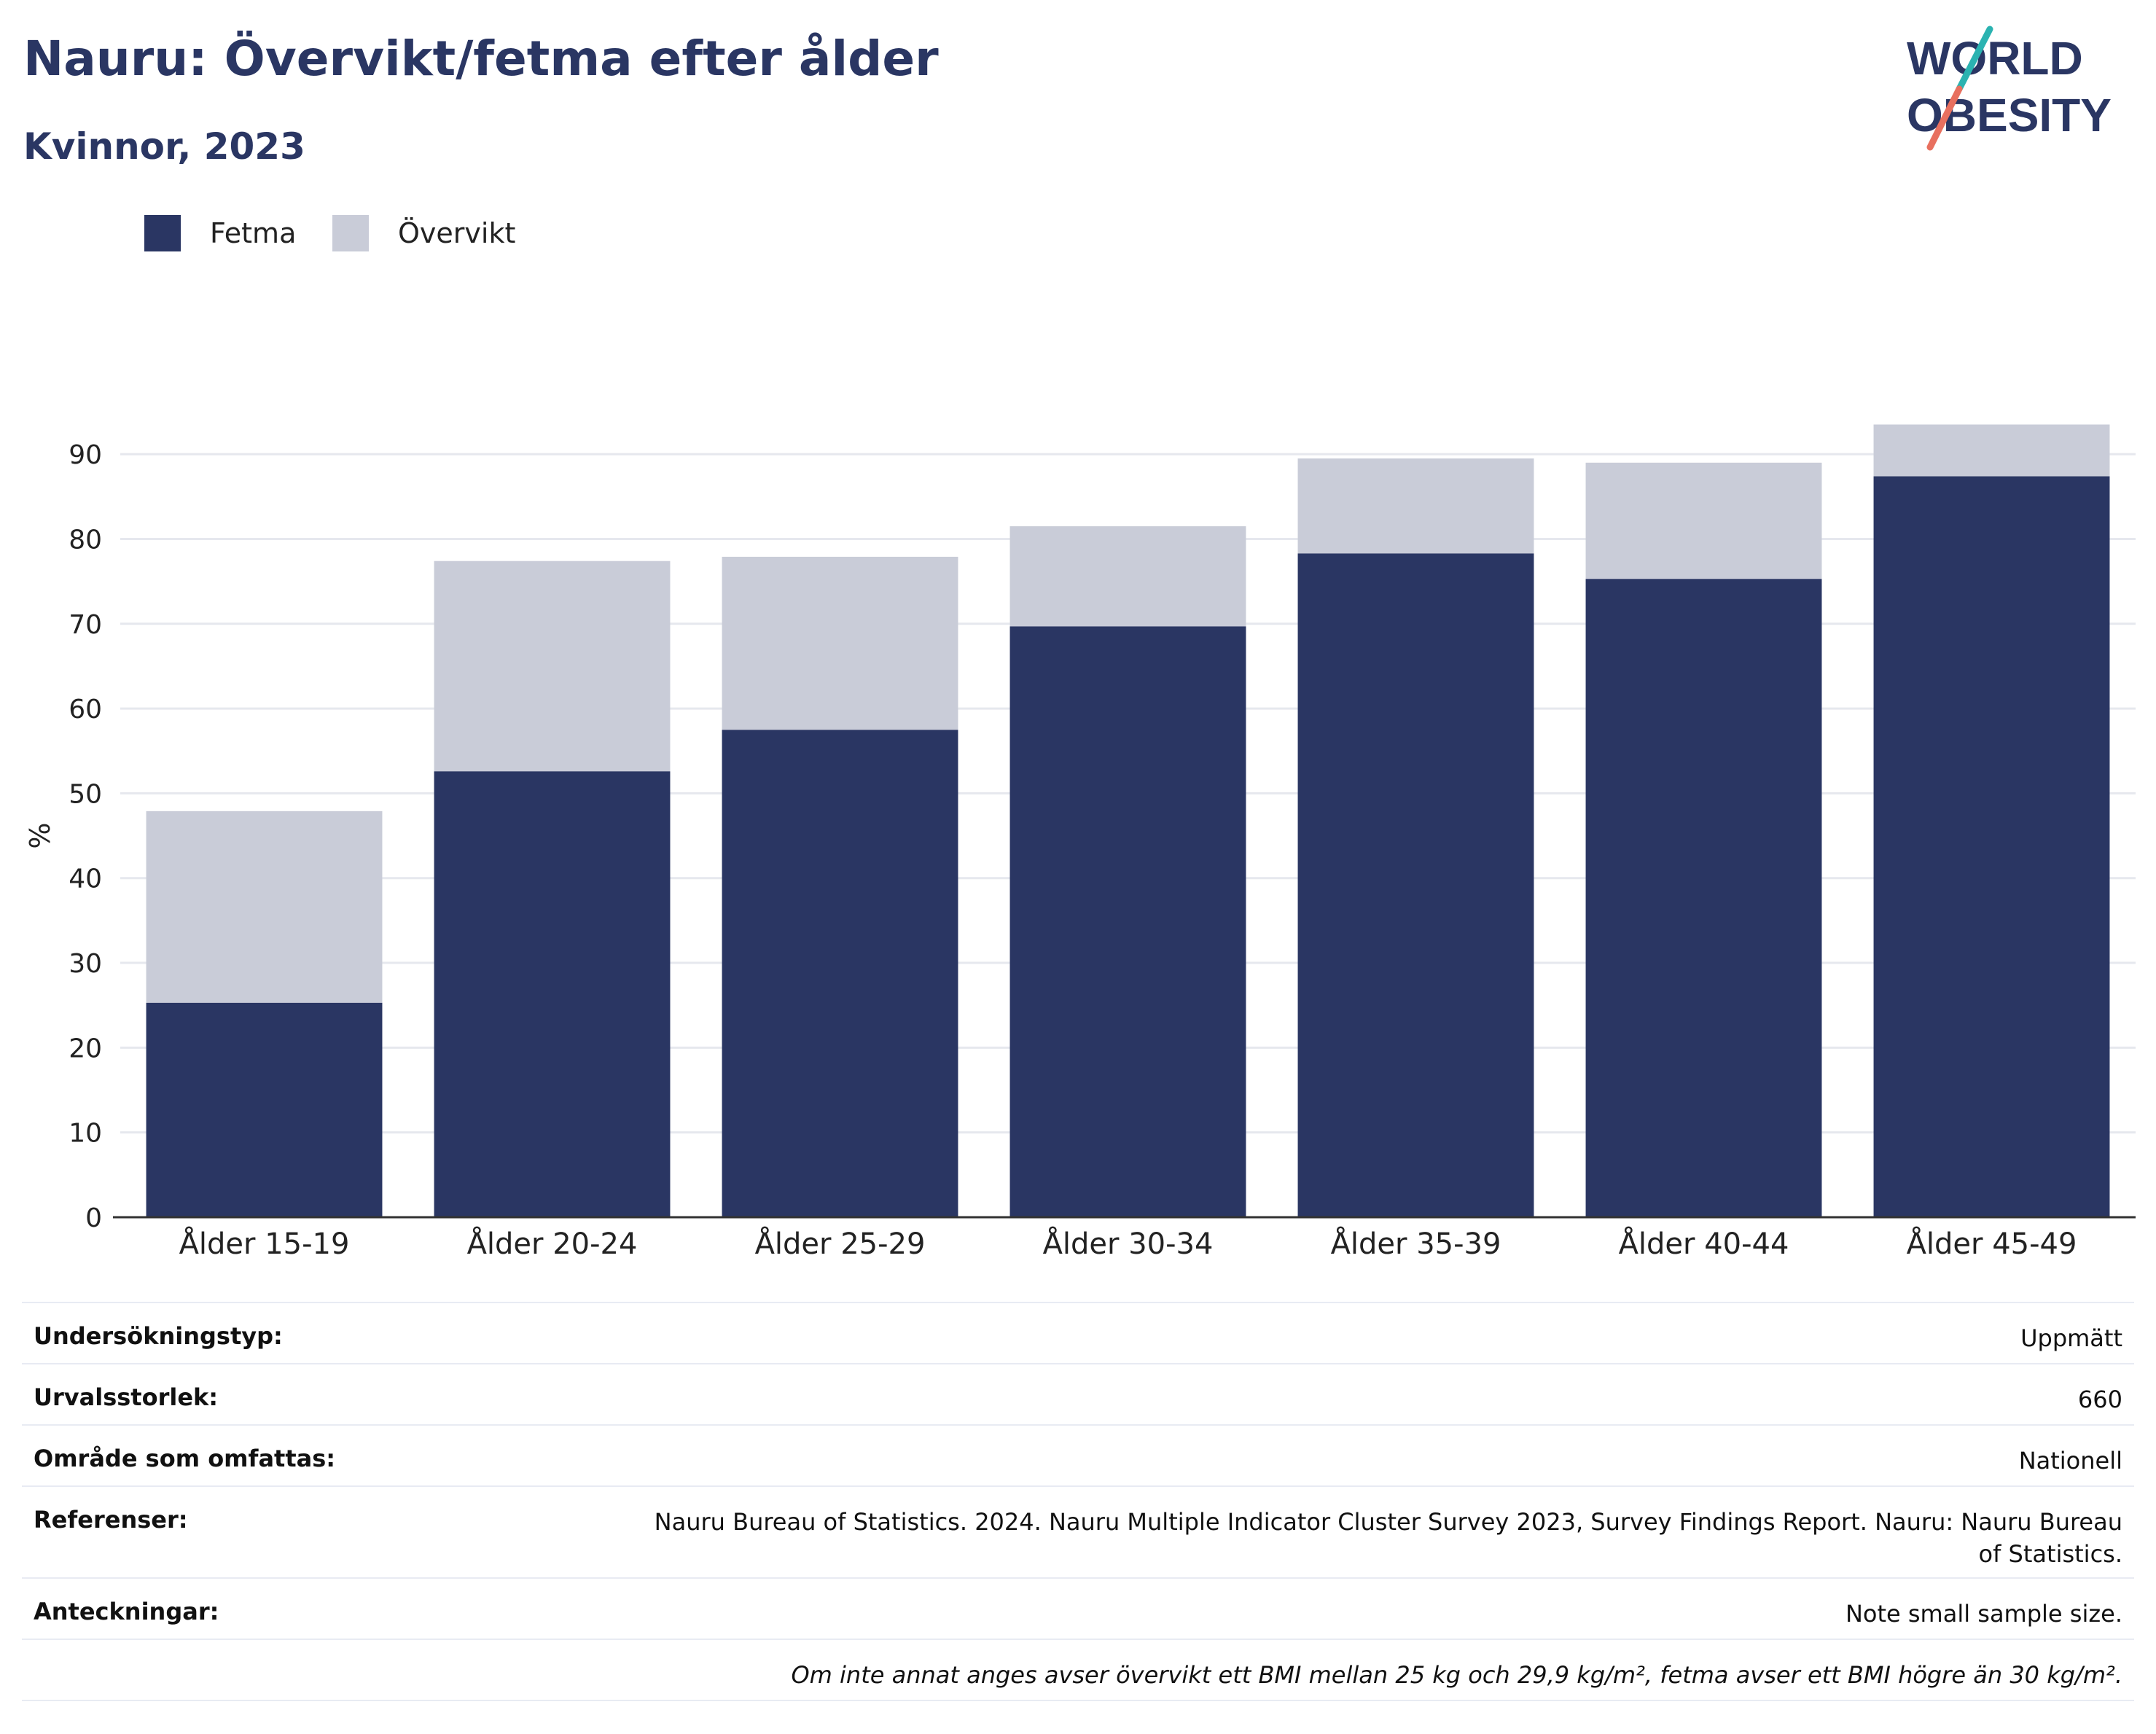 This screenshot has height=1734, width=2156. What do you see at coordinates (1975, 60) in the screenshot?
I see `logo-slash-teal` at bounding box center [1975, 60].